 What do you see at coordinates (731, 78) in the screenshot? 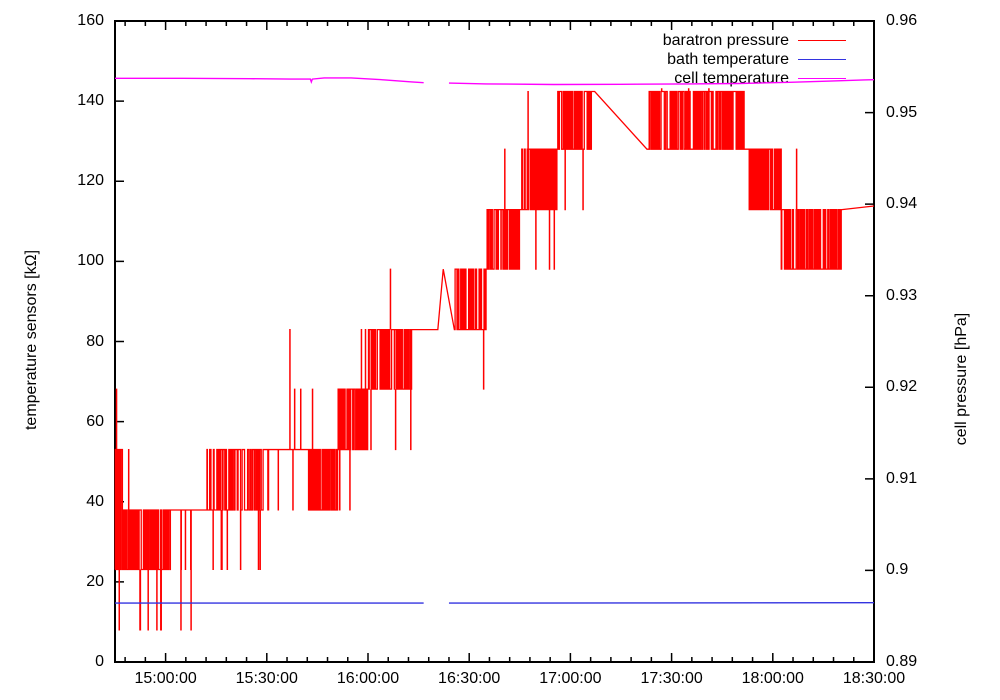
I see `legend-label: cell temperature` at bounding box center [731, 78].